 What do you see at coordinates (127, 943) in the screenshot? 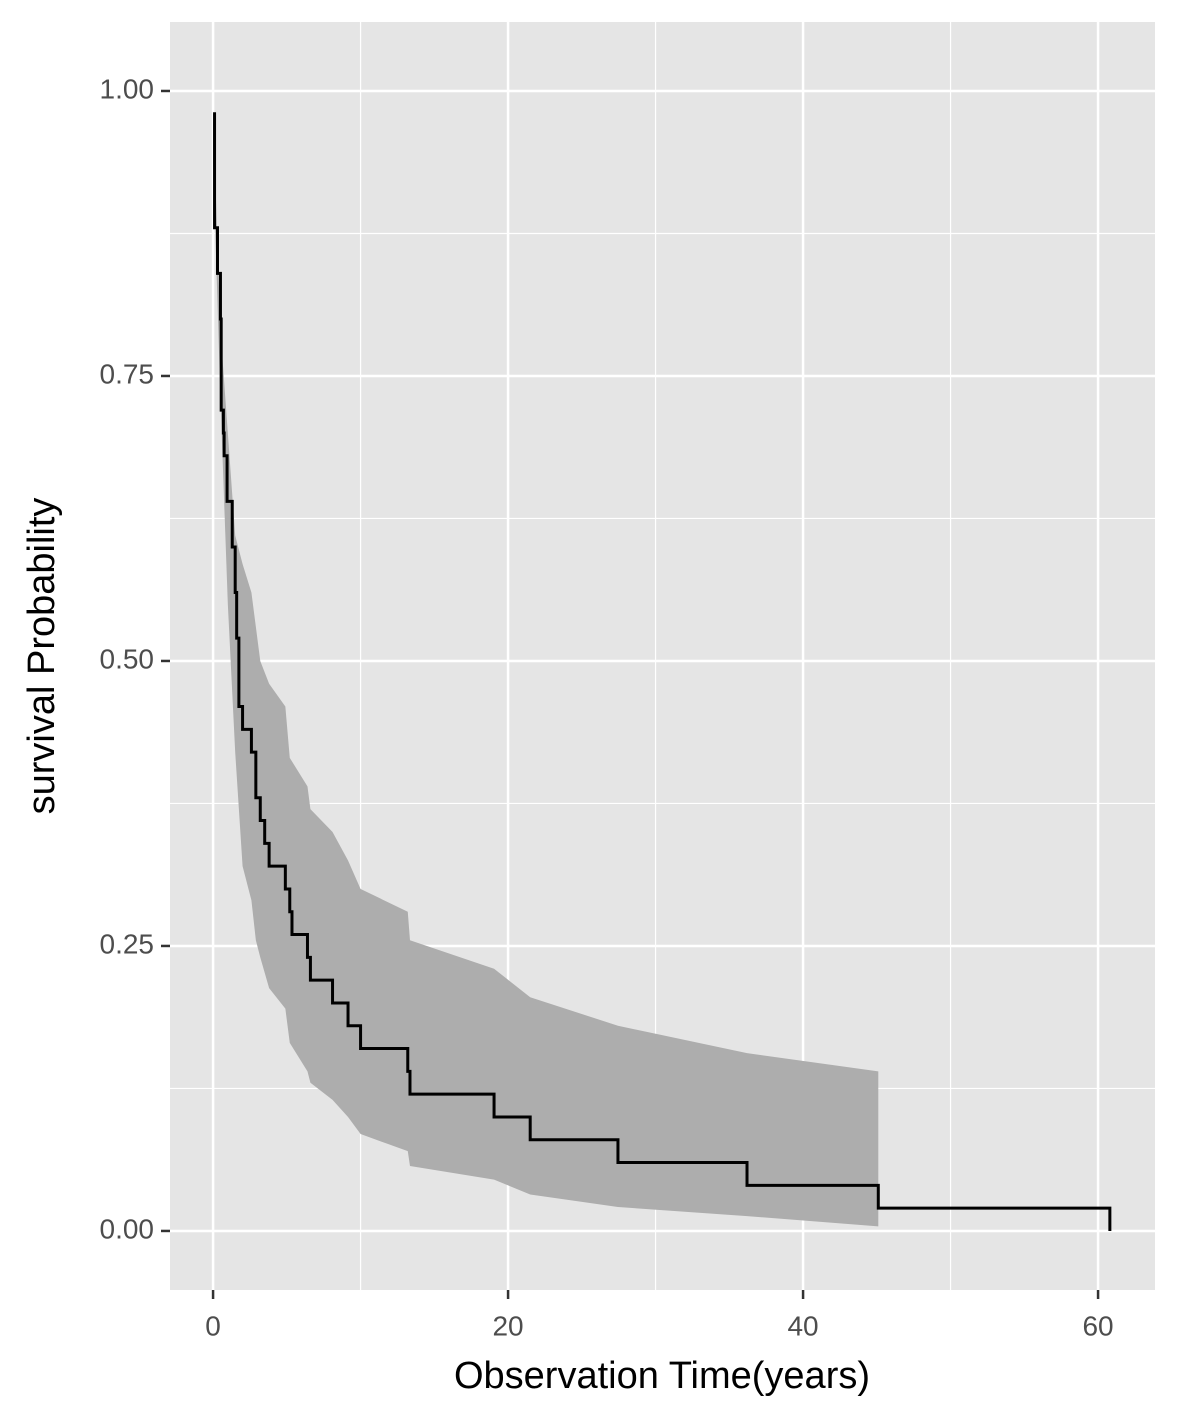
I see `y-tick-label: 0.25` at bounding box center [127, 943].